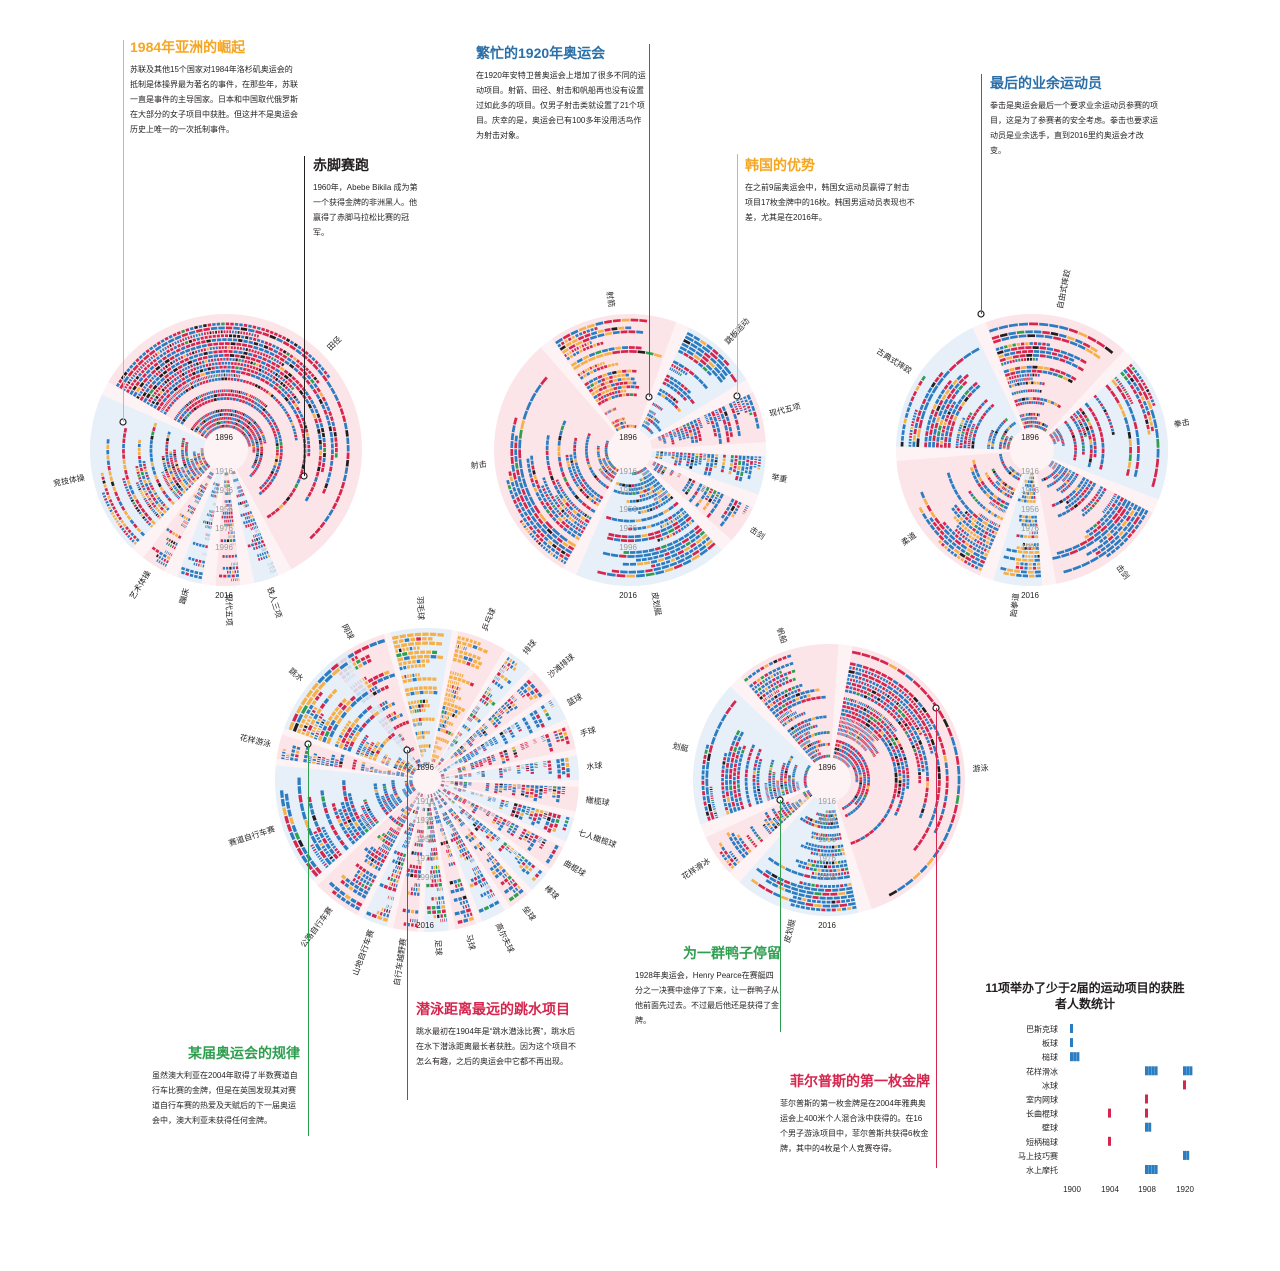 The height and width of the screenshot is (1271, 1280). Describe the element at coordinates (628, 437) in the screenshot. I see `year-label: 1896` at that location.